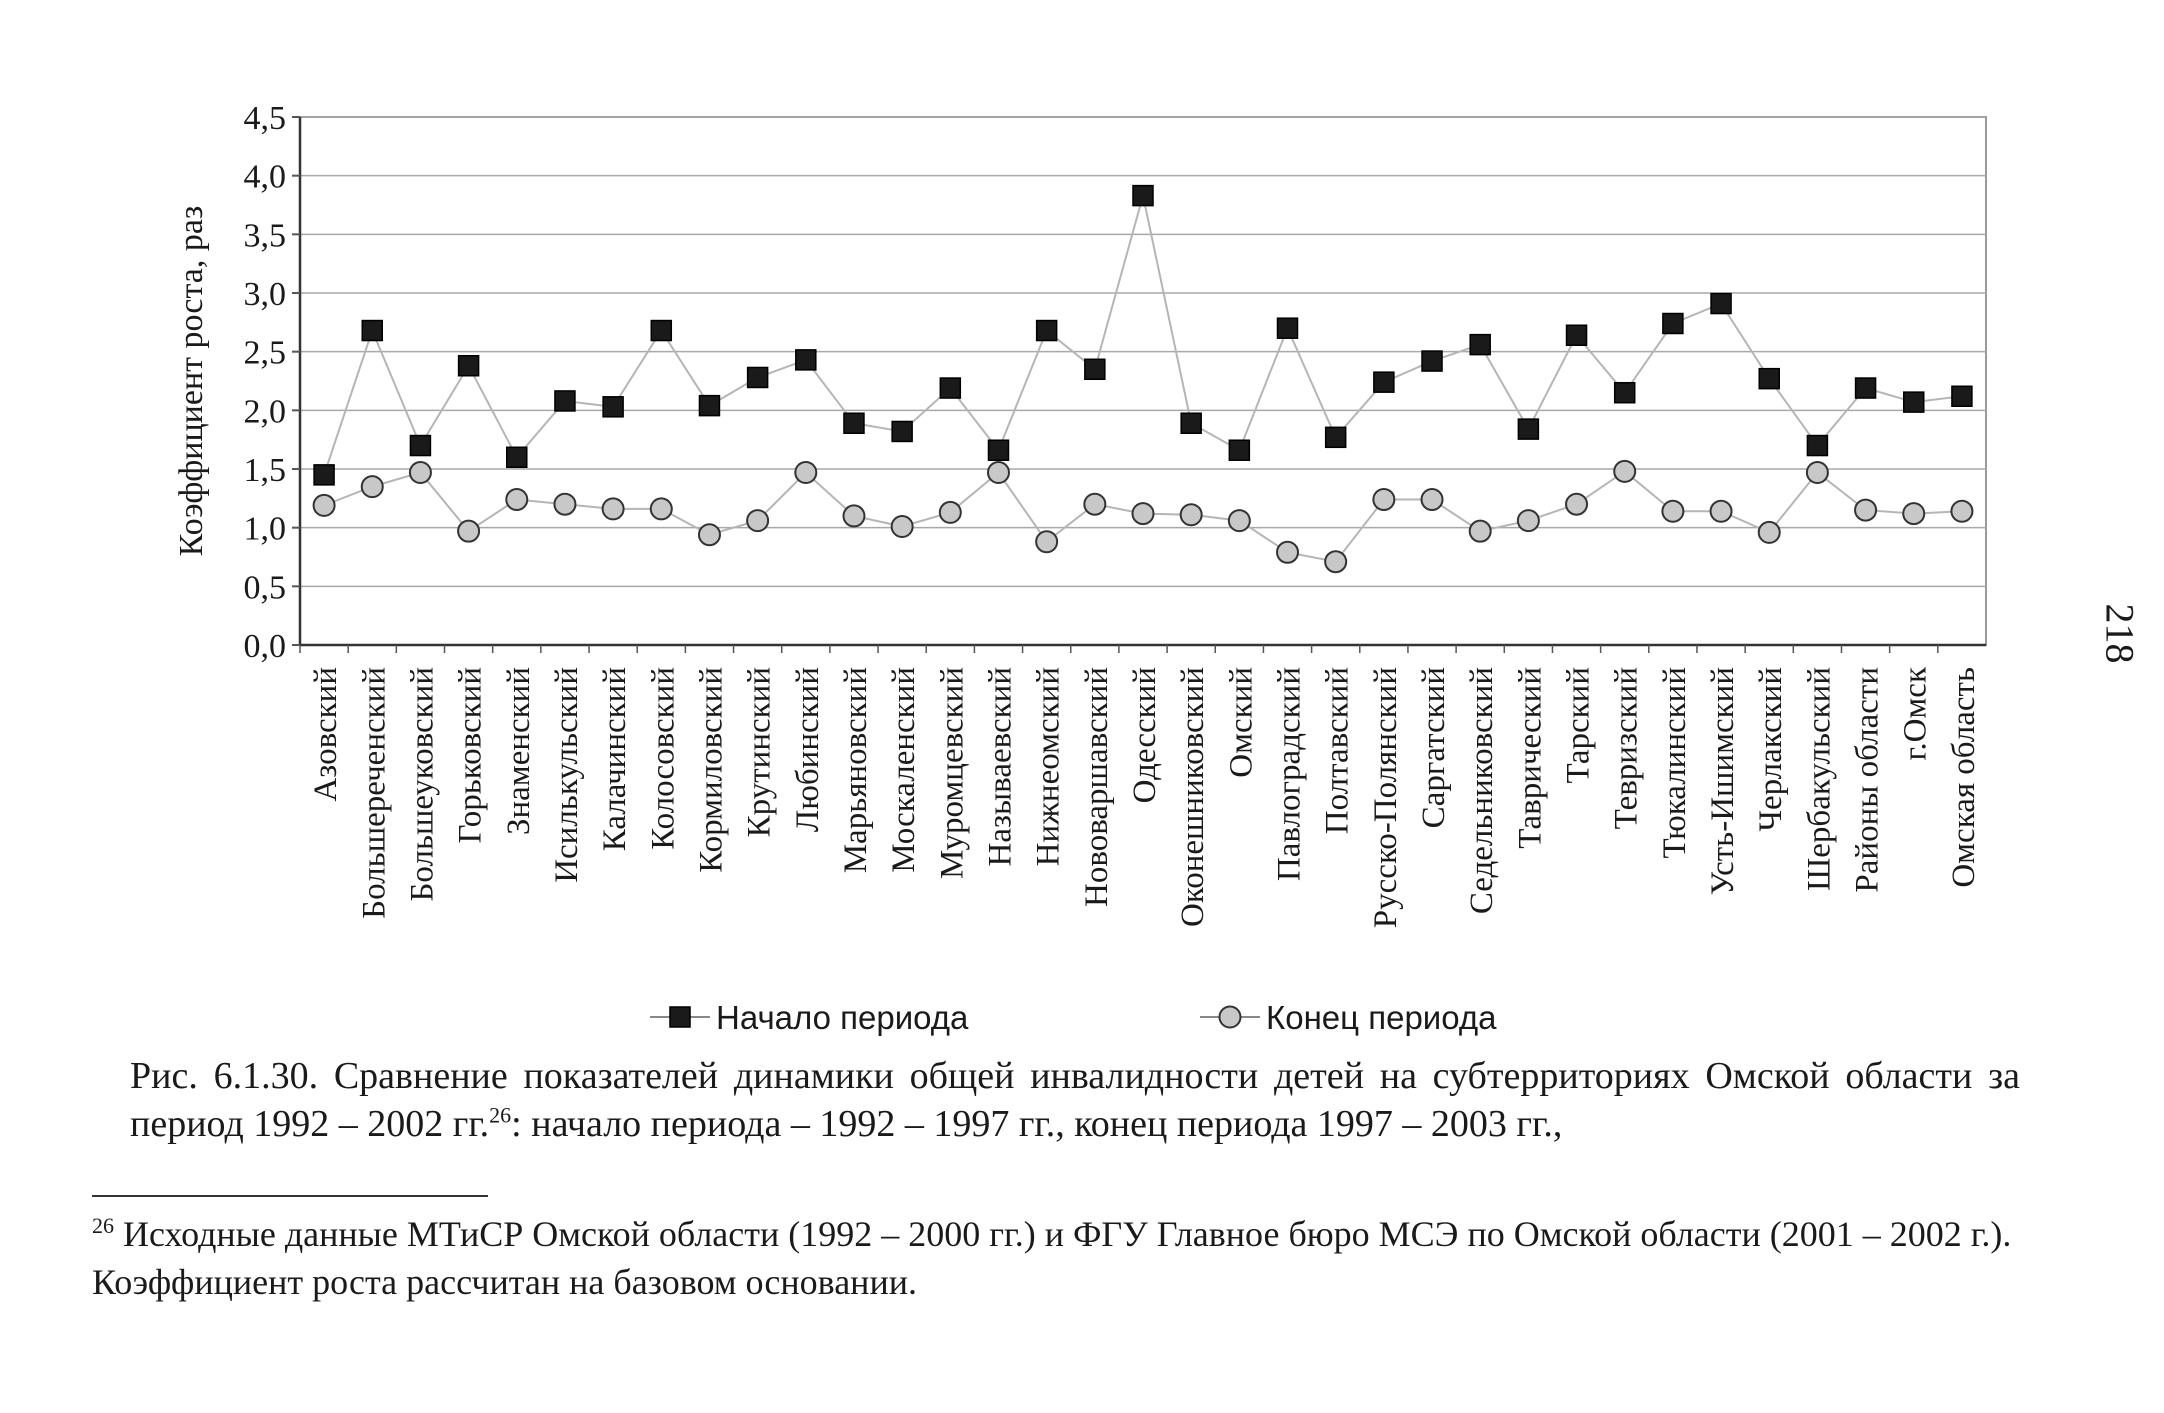 The width and height of the screenshot is (2164, 1413). What do you see at coordinates (856, 770) in the screenshot?
I see `x-tick-label: Марьяновский` at bounding box center [856, 770].